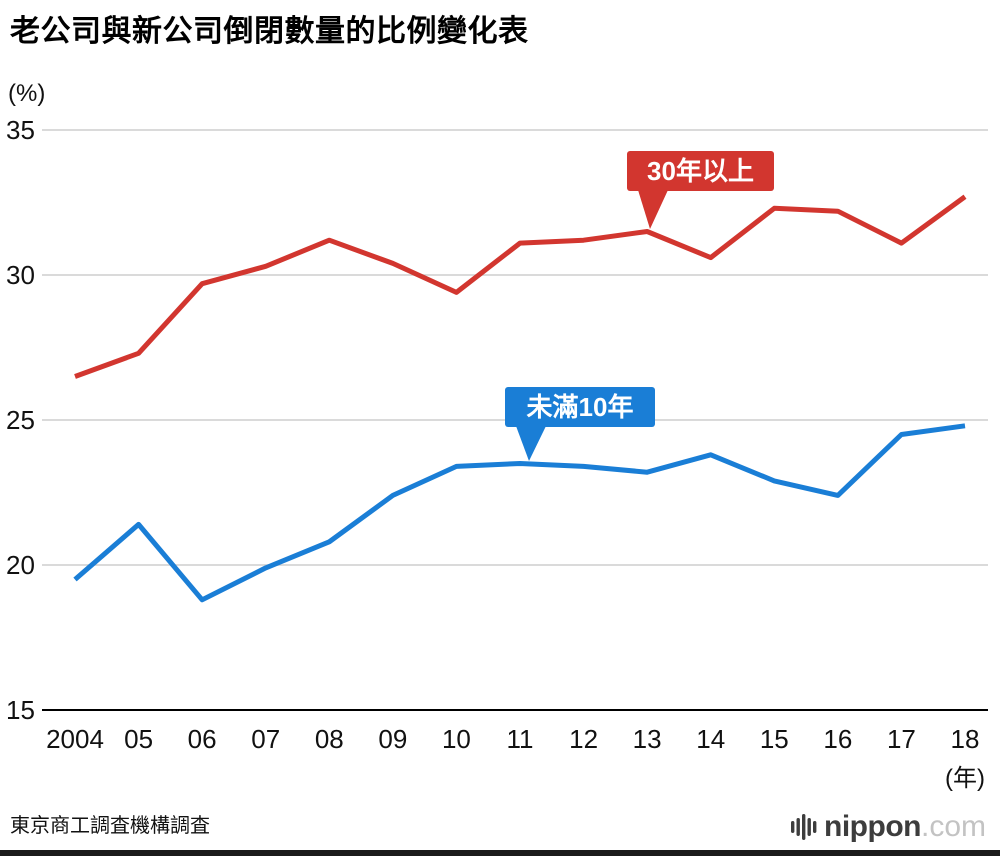 This screenshot has width=1000, height=856. I want to click on bottom-divider-bar, so click(500, 853).